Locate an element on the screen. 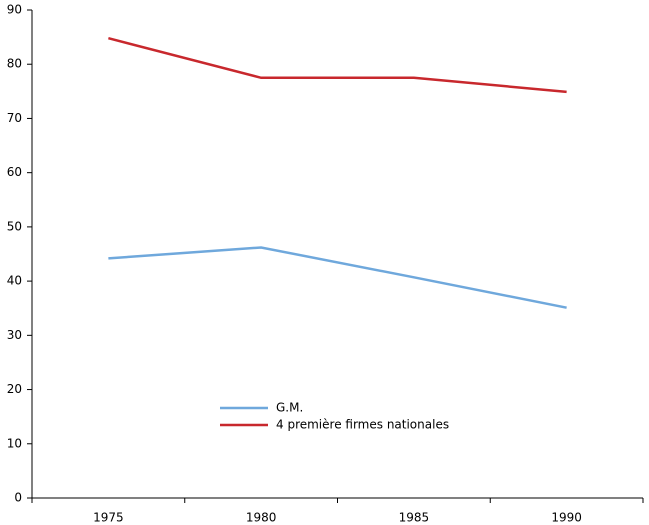  x-tick-label: 1985 is located at coordinates (414, 518).